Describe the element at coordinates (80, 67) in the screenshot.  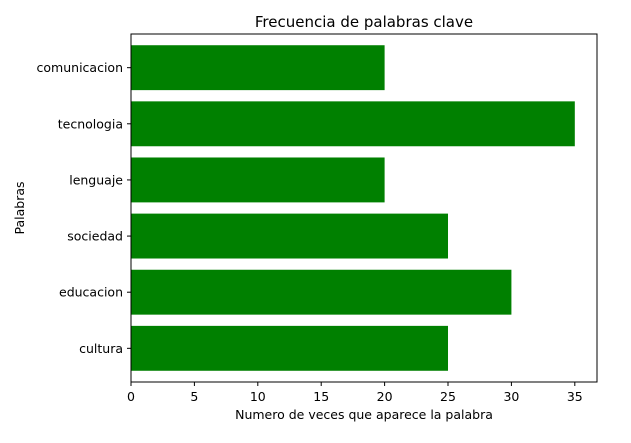
I see `y-tick-label: comunicacion` at that location.